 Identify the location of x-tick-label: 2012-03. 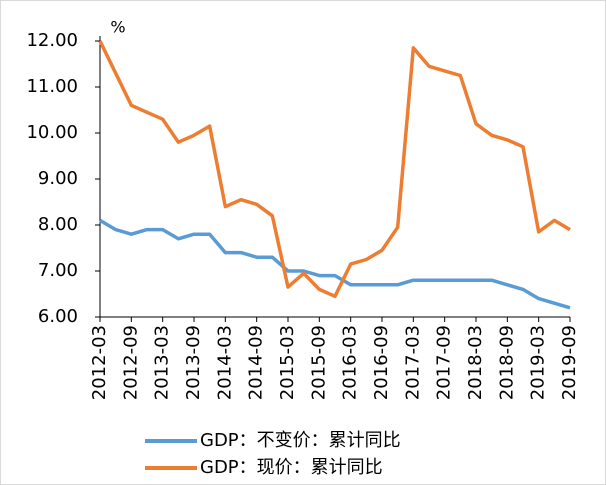
(99, 362).